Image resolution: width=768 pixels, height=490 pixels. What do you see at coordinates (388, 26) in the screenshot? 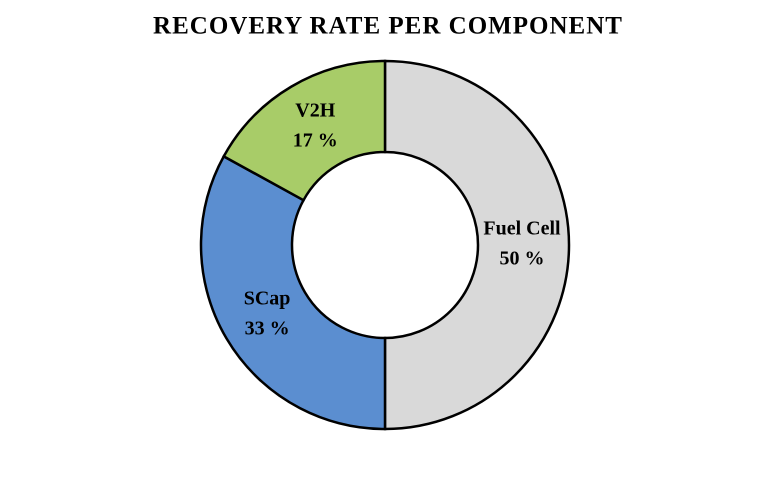
I see `chart-title: RECOVERY RATE PER COMPONENT` at bounding box center [388, 26].